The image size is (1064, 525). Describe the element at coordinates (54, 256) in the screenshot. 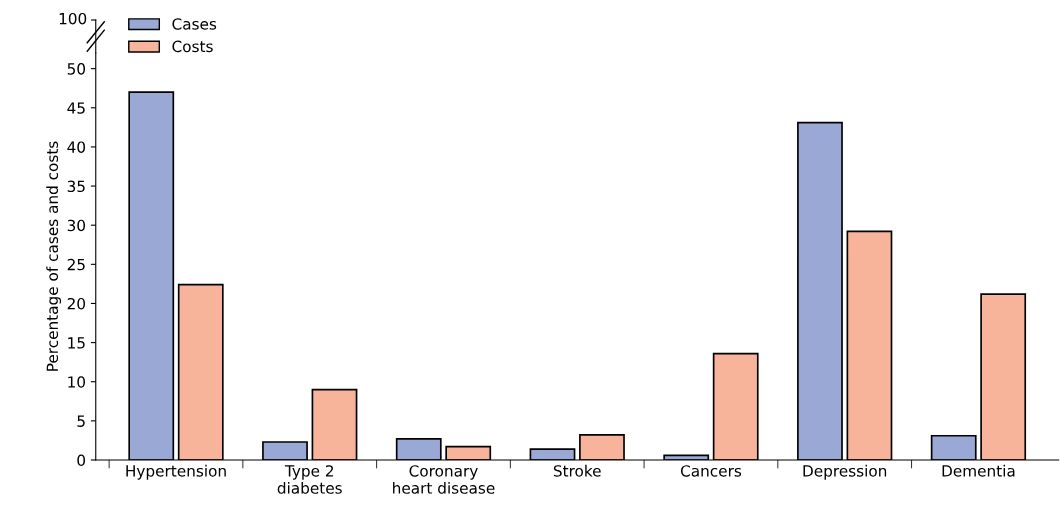

I see `y-axis-title: Percentage of cases and costs` at that location.